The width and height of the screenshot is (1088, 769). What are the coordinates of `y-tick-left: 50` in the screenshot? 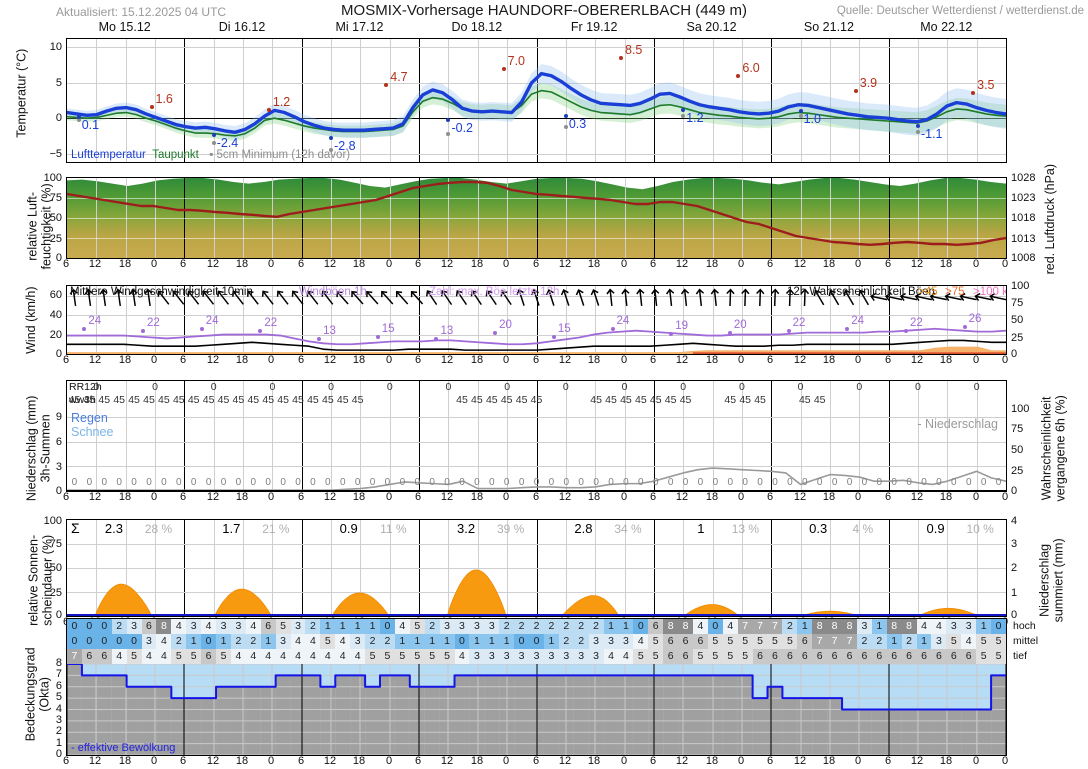 It's located at (55, 568).